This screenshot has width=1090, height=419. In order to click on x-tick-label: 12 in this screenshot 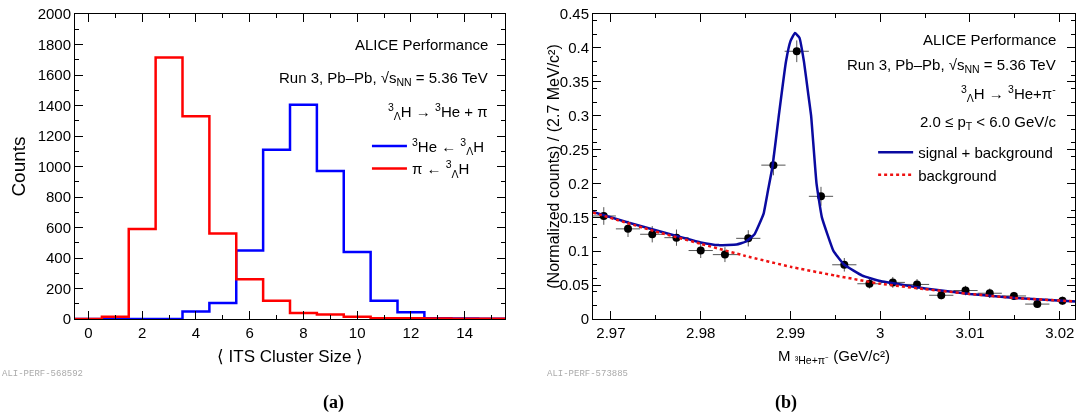, I will do `click(411, 332)`.